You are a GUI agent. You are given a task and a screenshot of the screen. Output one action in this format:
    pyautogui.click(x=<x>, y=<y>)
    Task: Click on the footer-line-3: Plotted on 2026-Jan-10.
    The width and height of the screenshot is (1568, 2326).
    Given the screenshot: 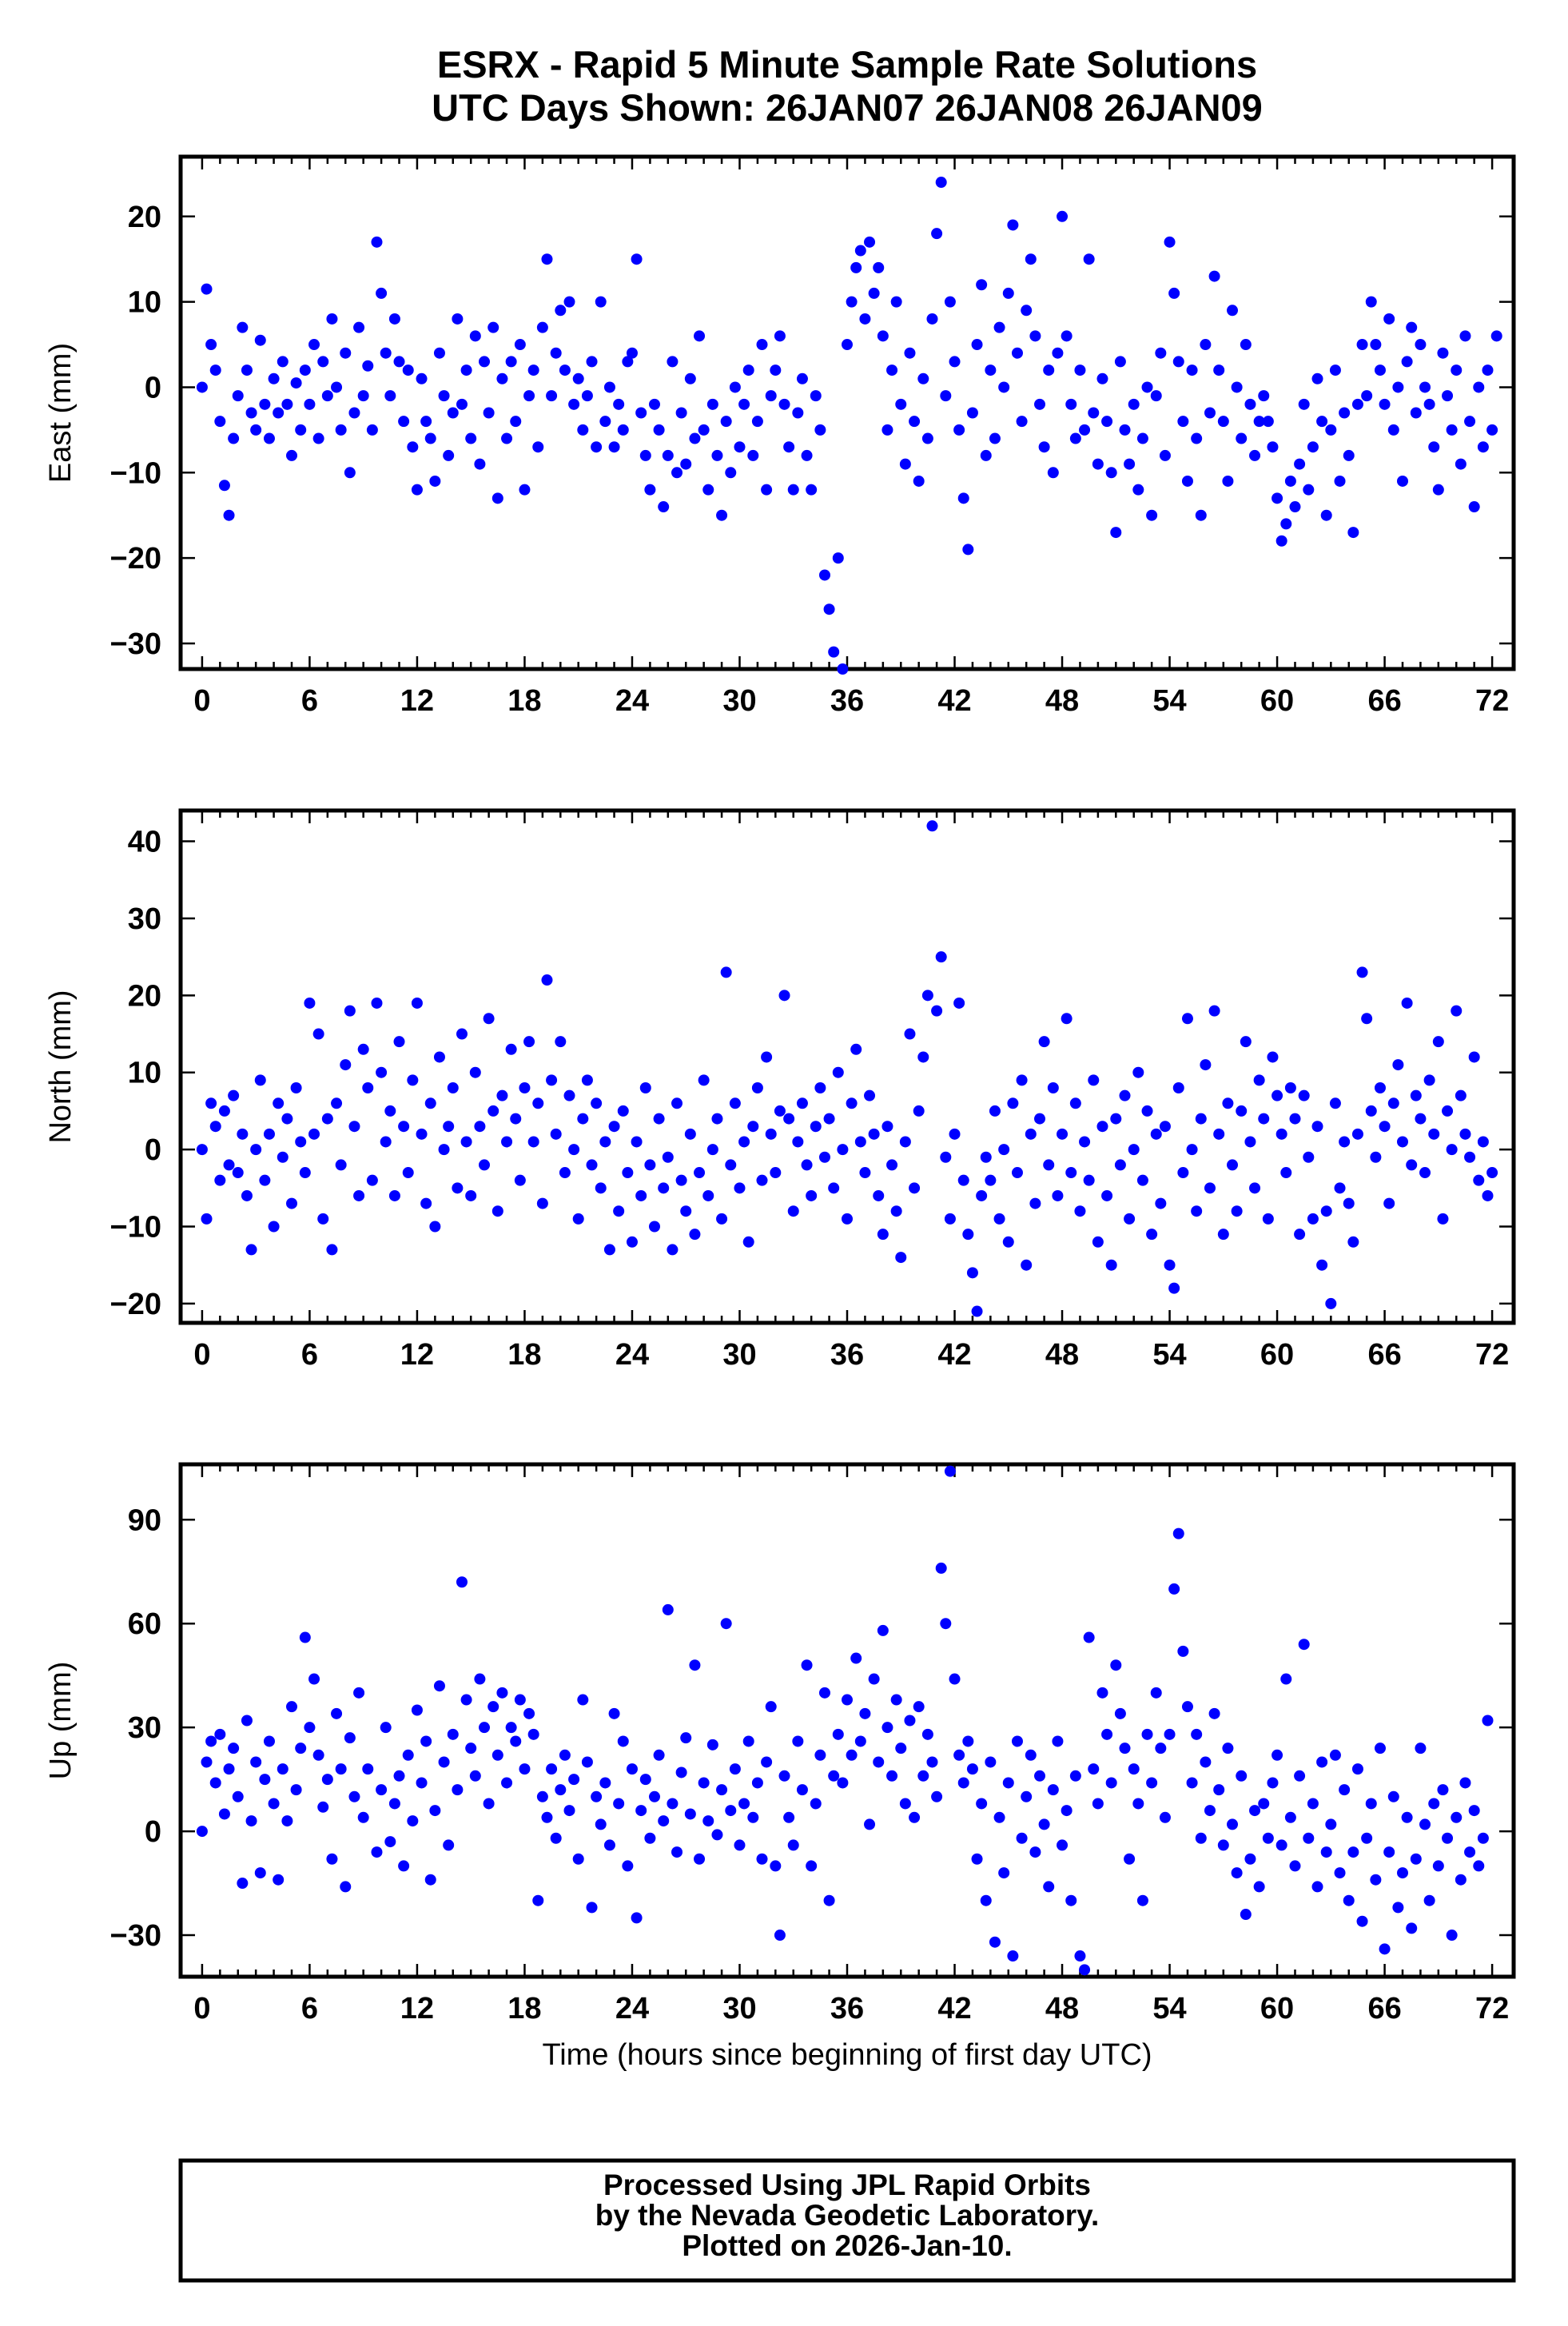 What is the action you would take?
    pyautogui.click(x=847, y=2246)
    